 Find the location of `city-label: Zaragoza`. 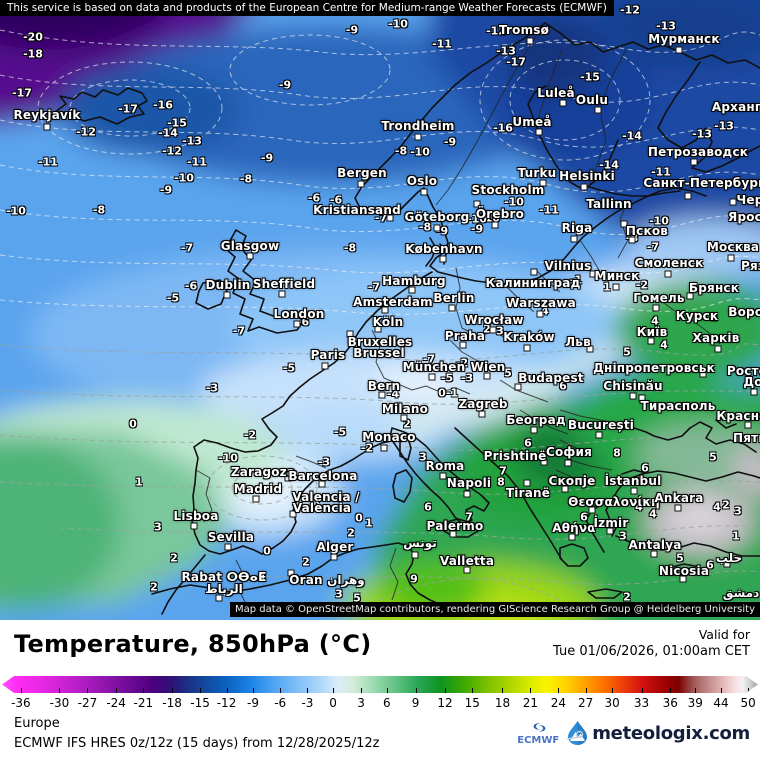

city-label: Zaragoza is located at coordinates (263, 472).